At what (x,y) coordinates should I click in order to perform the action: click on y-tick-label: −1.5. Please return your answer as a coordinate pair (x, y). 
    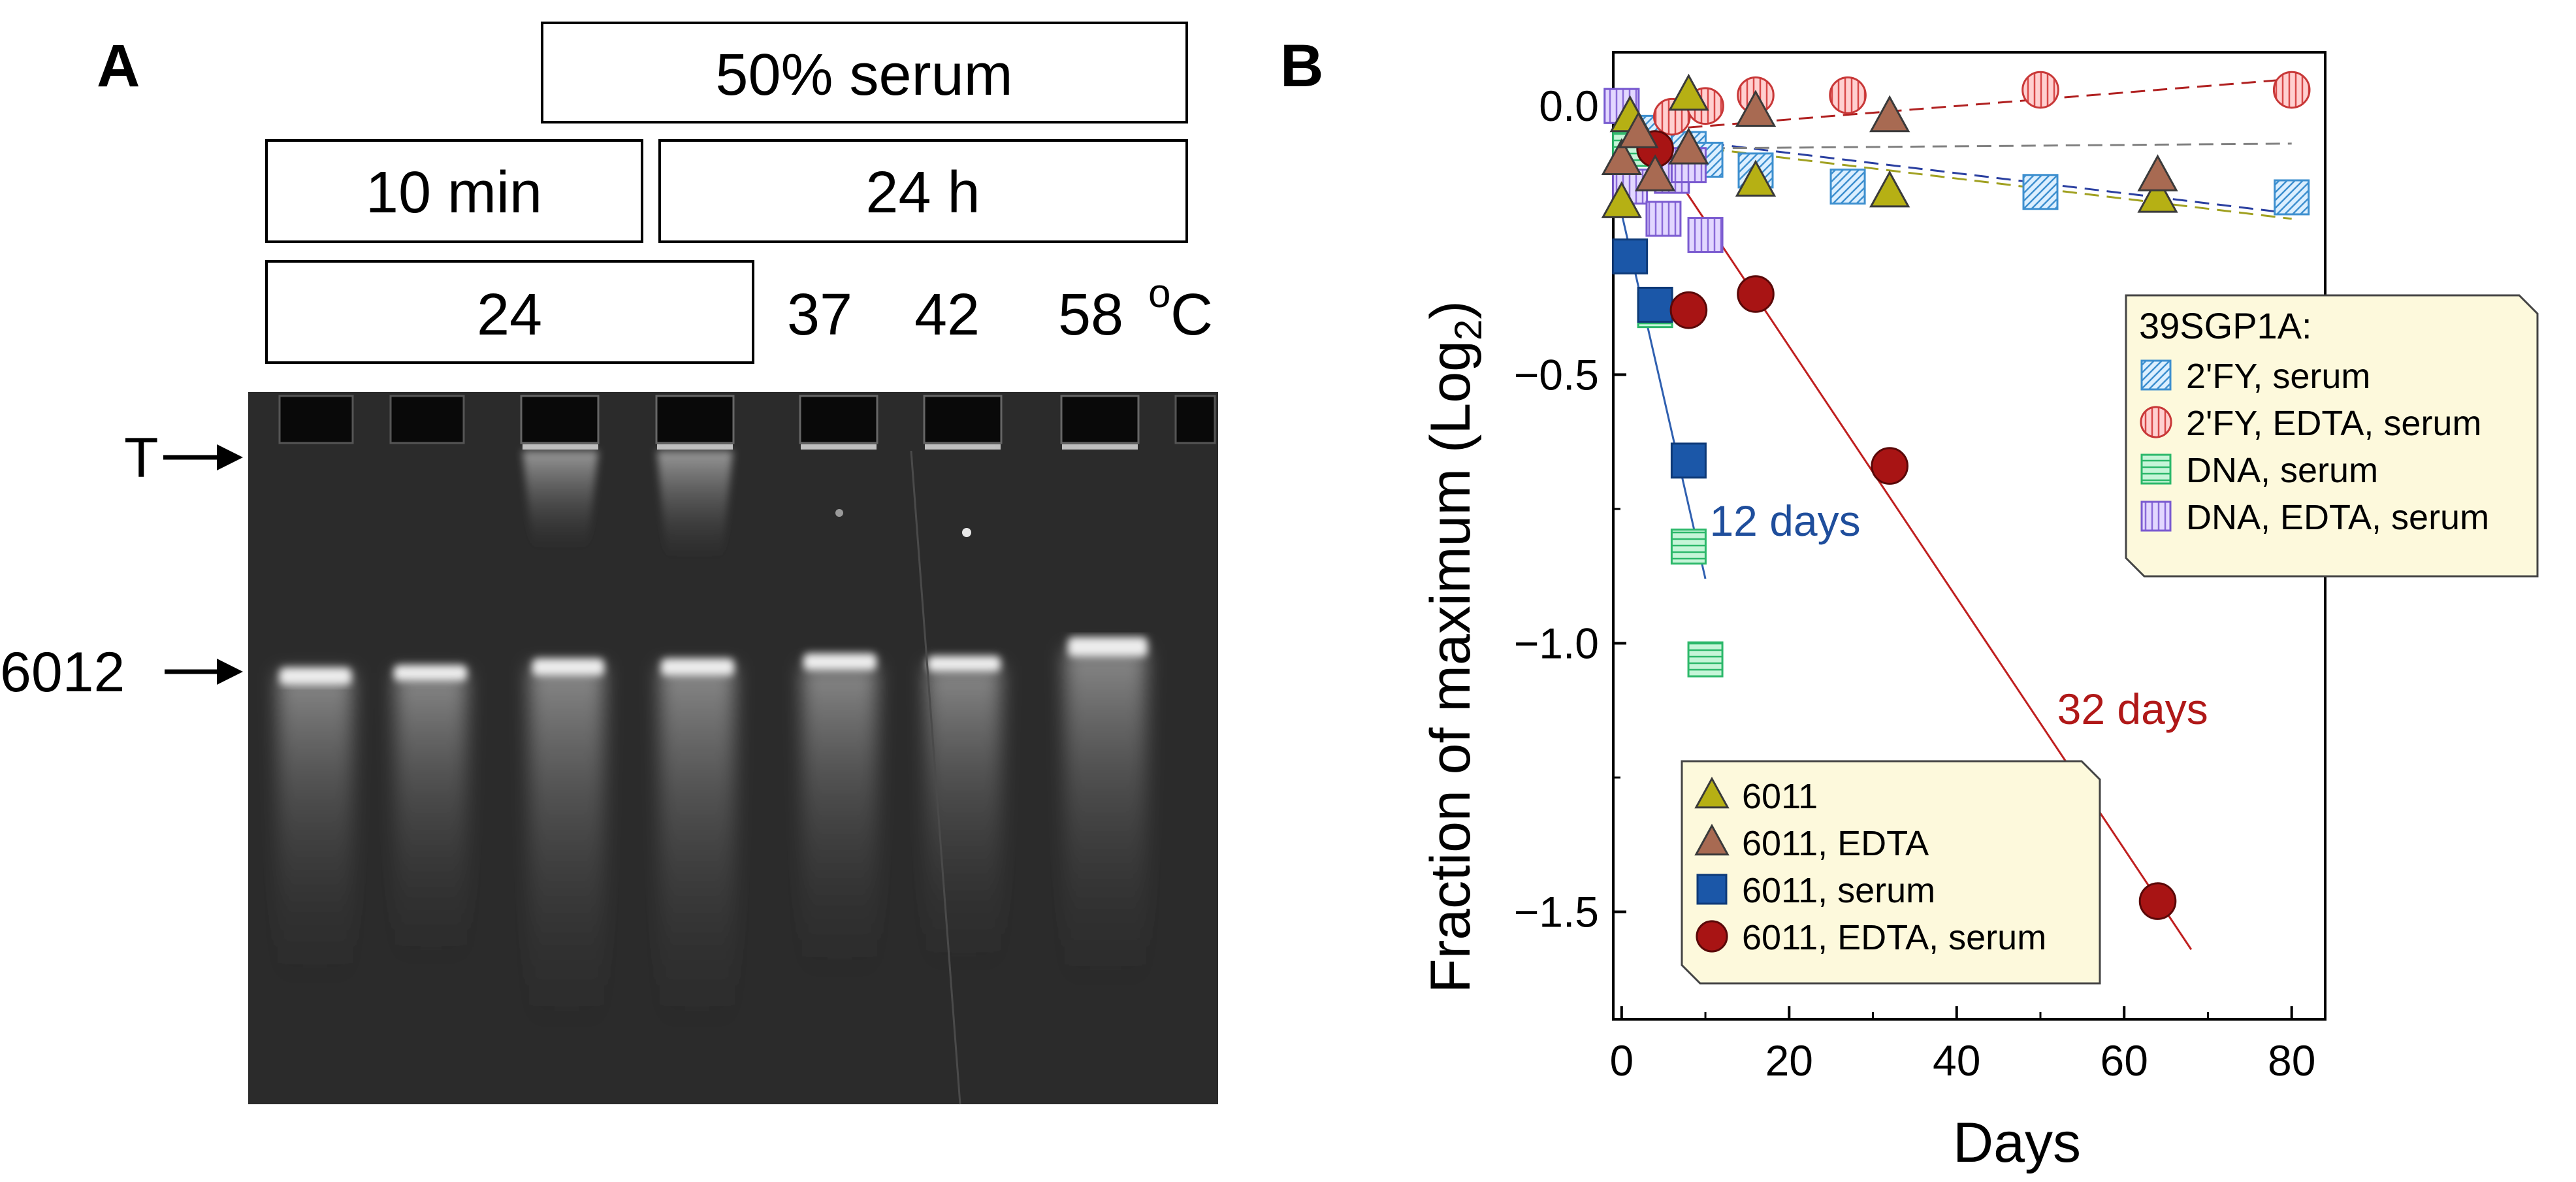
    Looking at the image, I should click on (1556, 912).